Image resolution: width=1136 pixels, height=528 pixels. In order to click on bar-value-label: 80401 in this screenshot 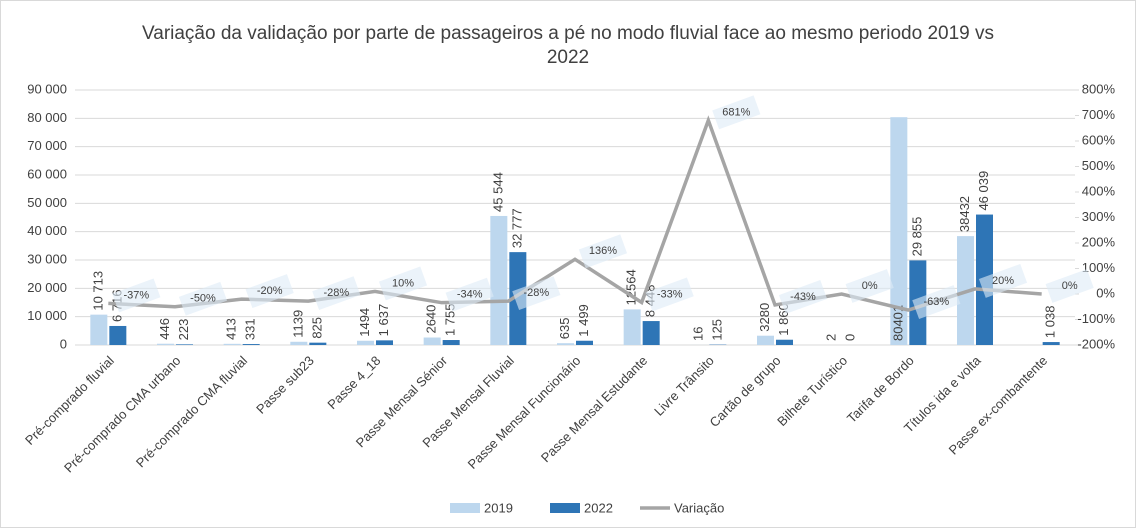, I will do `click(897, 323)`.